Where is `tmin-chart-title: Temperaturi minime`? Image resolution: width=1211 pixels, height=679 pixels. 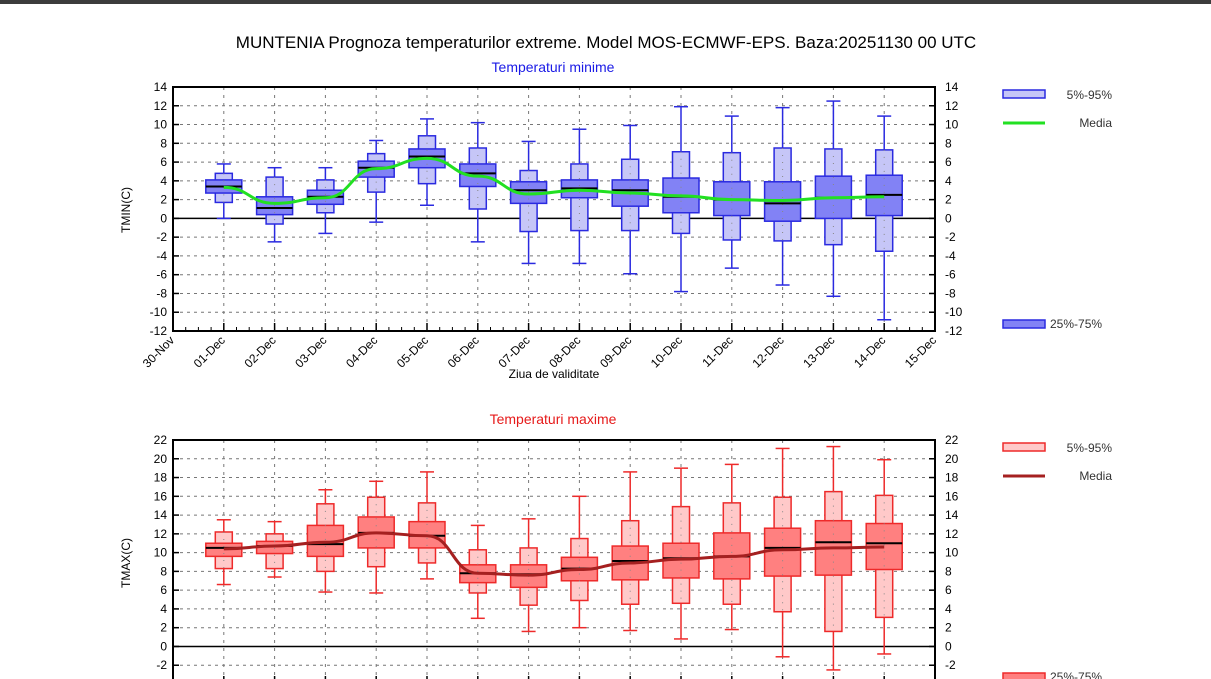 tmin-chart-title: Temperaturi minime is located at coordinates (553, 67).